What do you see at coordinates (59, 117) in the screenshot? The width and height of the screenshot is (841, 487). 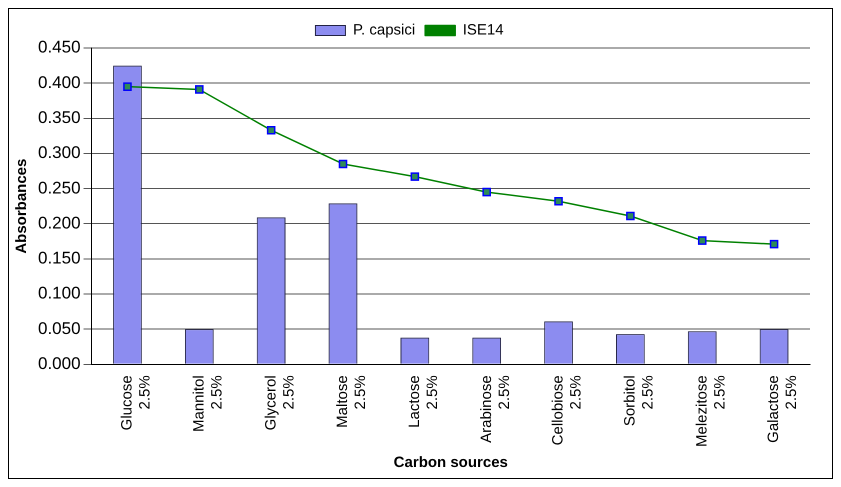 I see `y-tick-label: 0.350` at bounding box center [59, 117].